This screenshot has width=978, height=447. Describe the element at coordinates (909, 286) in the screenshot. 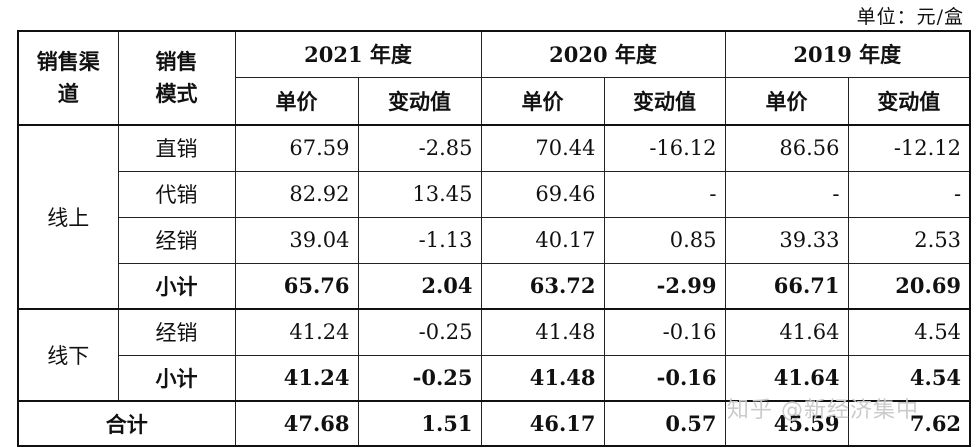

I see `value-cell: 20.69` at that location.